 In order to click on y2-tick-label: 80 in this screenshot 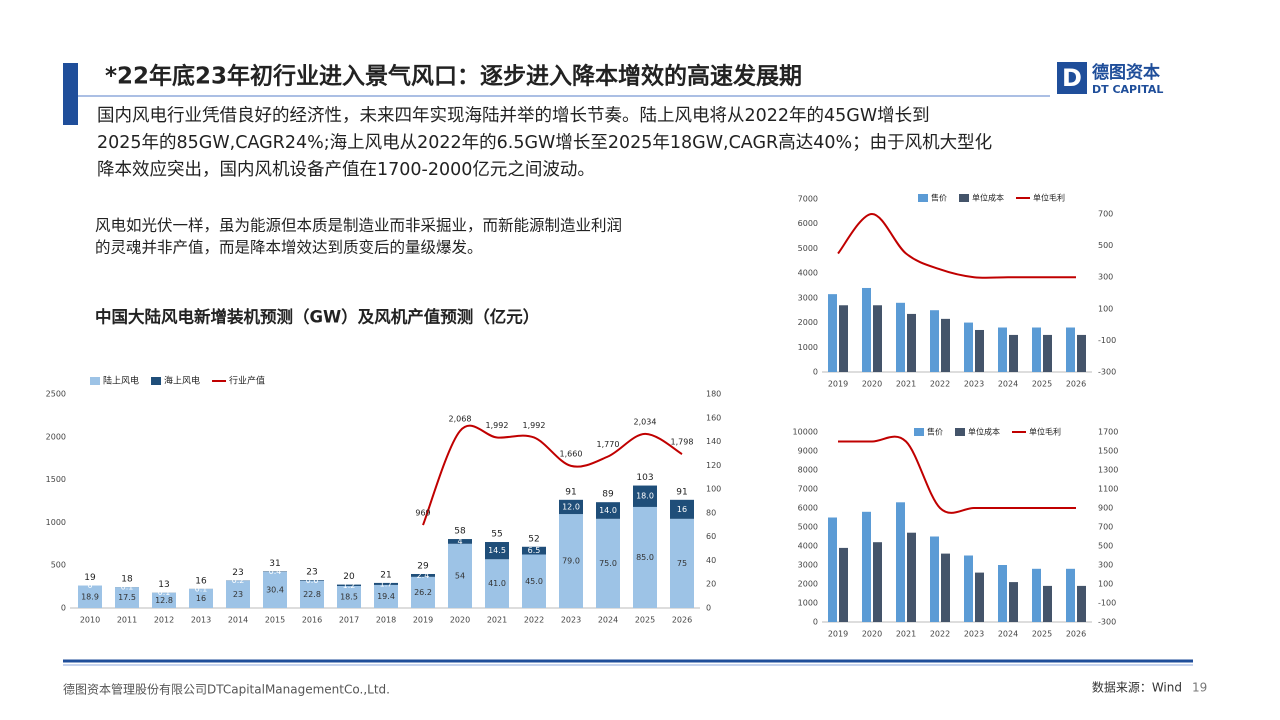, I will do `click(711, 512)`.